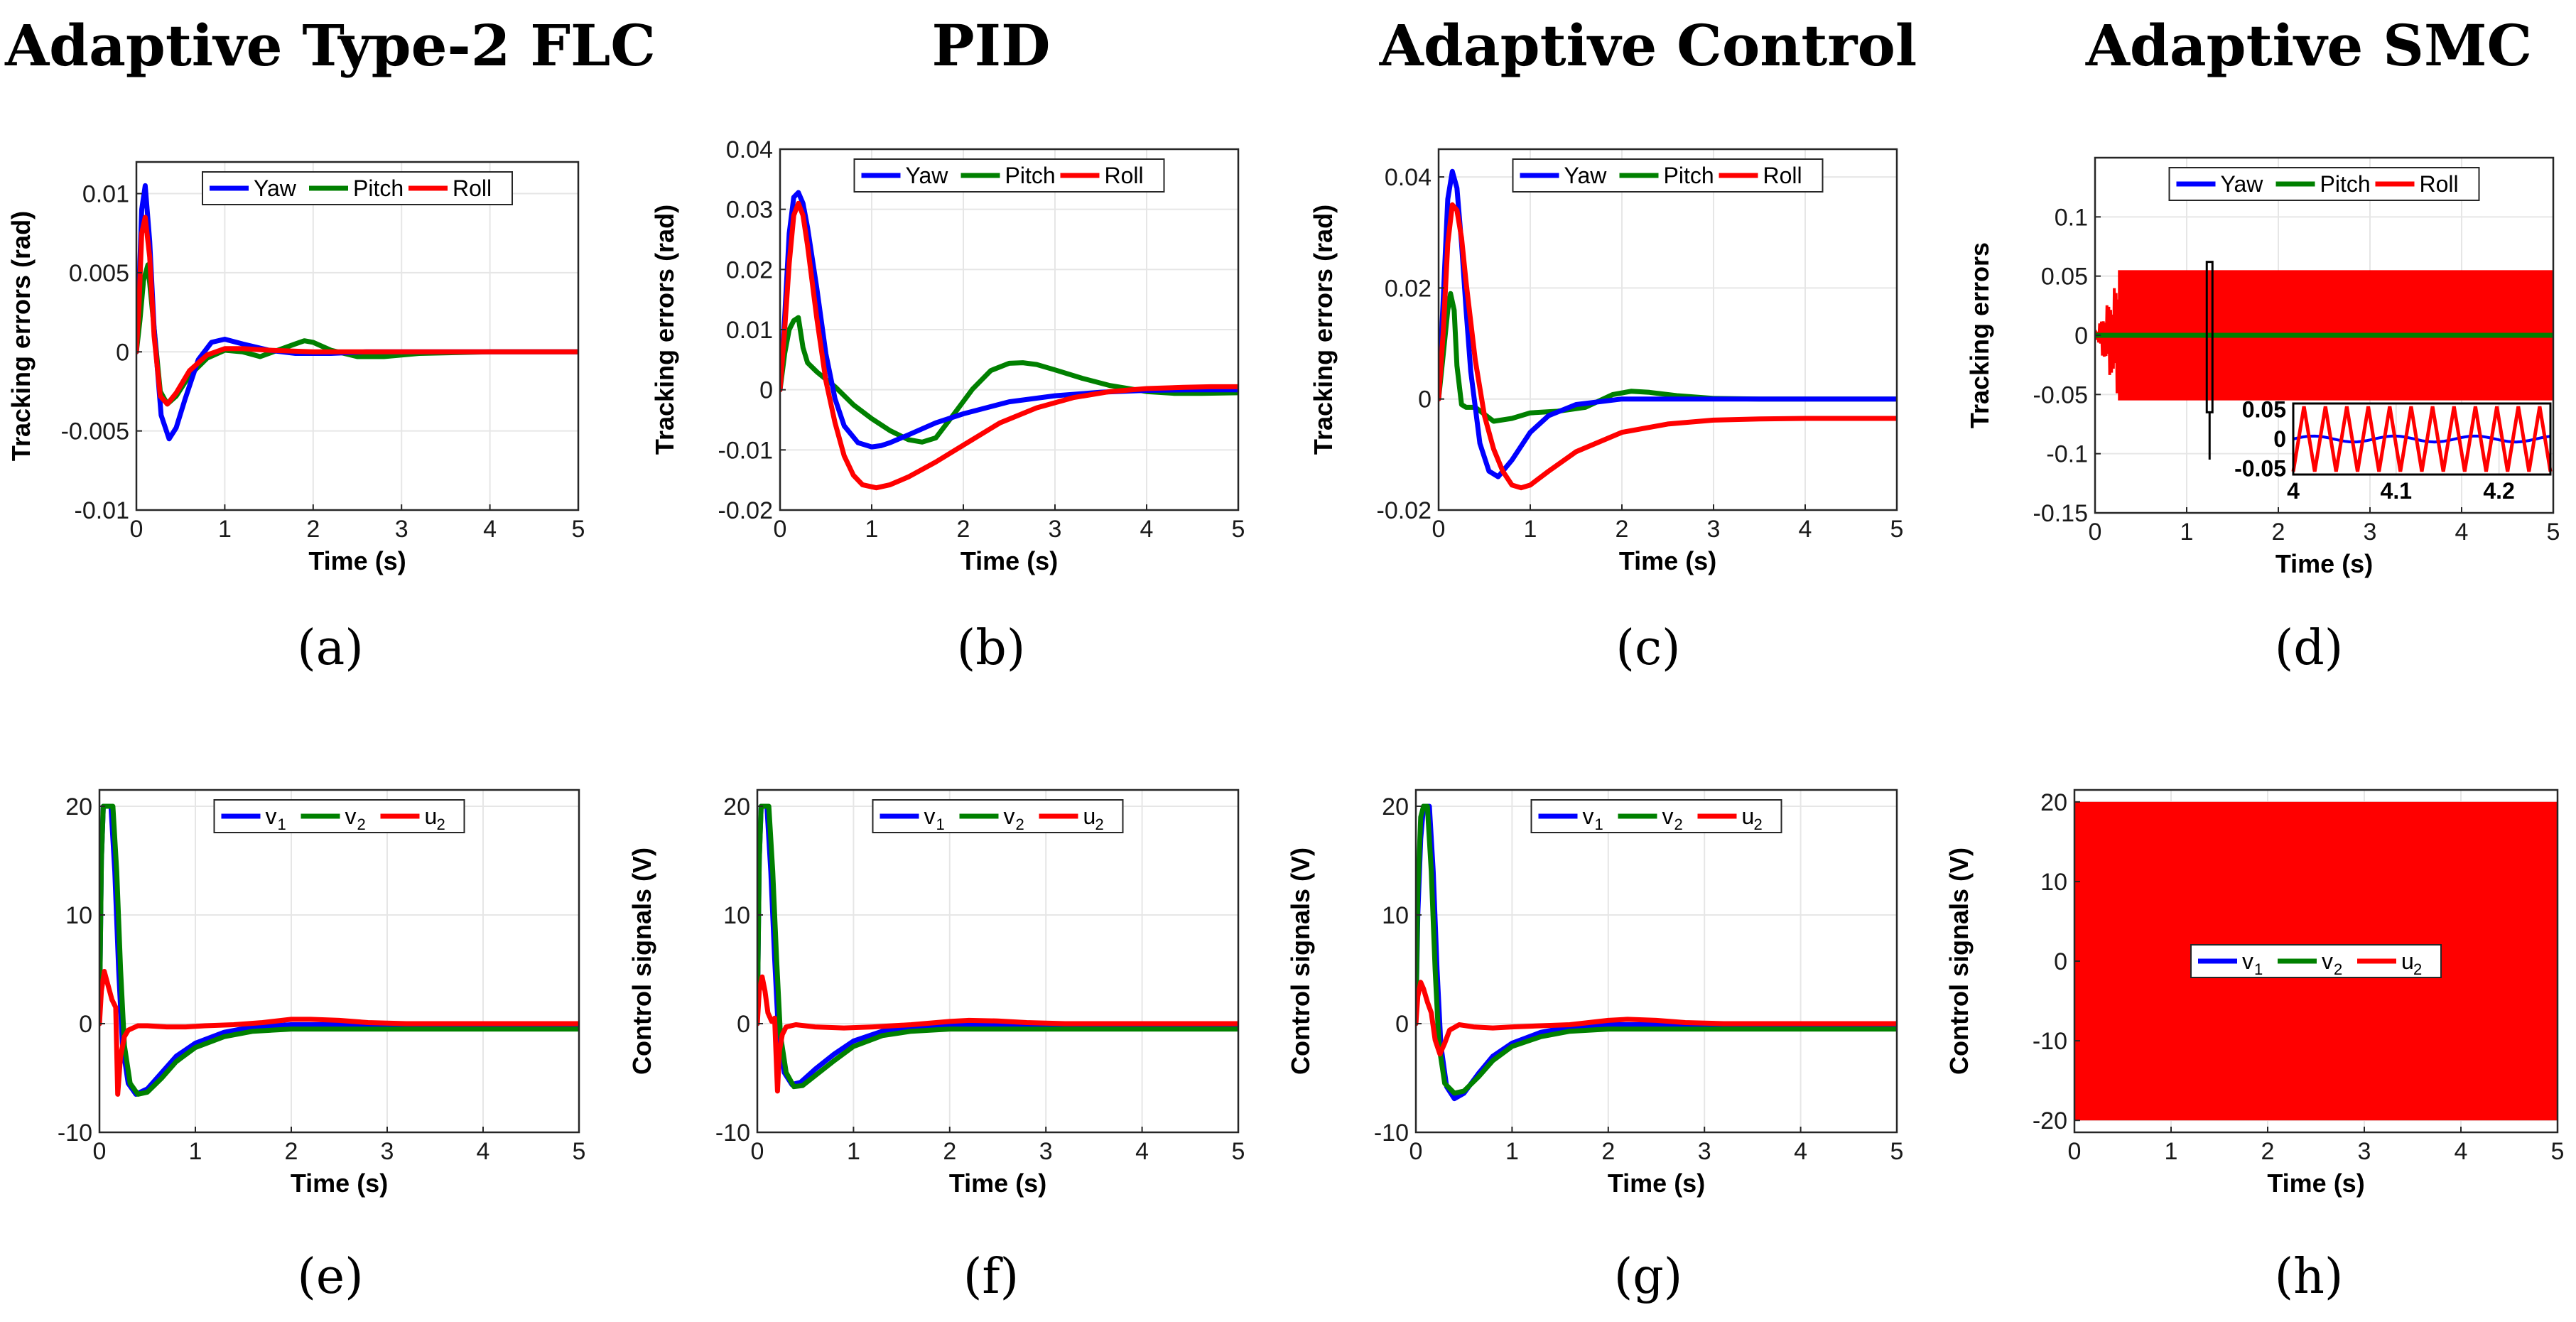 The width and height of the screenshot is (2576, 1322). What do you see at coordinates (2061, 513) in the screenshot?
I see `y-tick-label: -0.15` at bounding box center [2061, 513].